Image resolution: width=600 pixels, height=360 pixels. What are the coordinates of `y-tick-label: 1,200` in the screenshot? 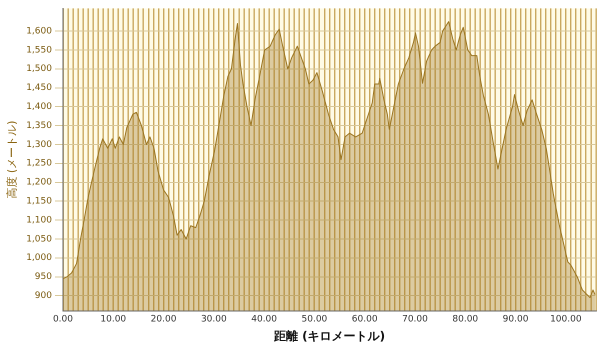 It's located at (39, 183).